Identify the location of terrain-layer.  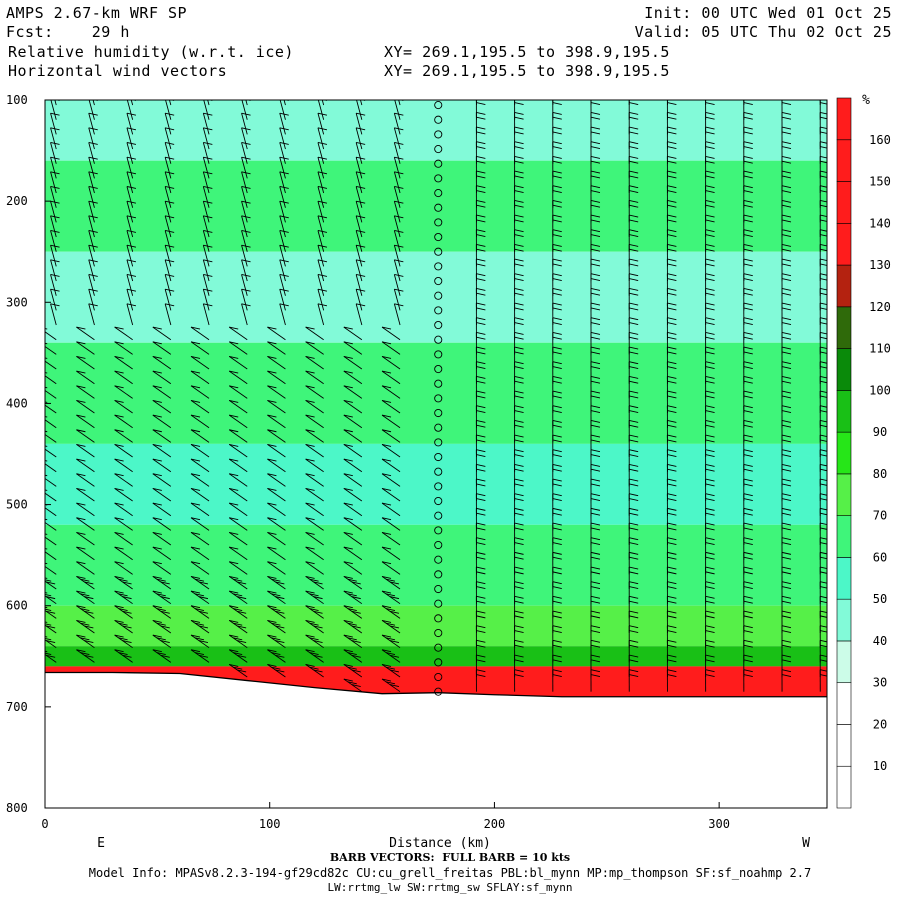
(436, 739).